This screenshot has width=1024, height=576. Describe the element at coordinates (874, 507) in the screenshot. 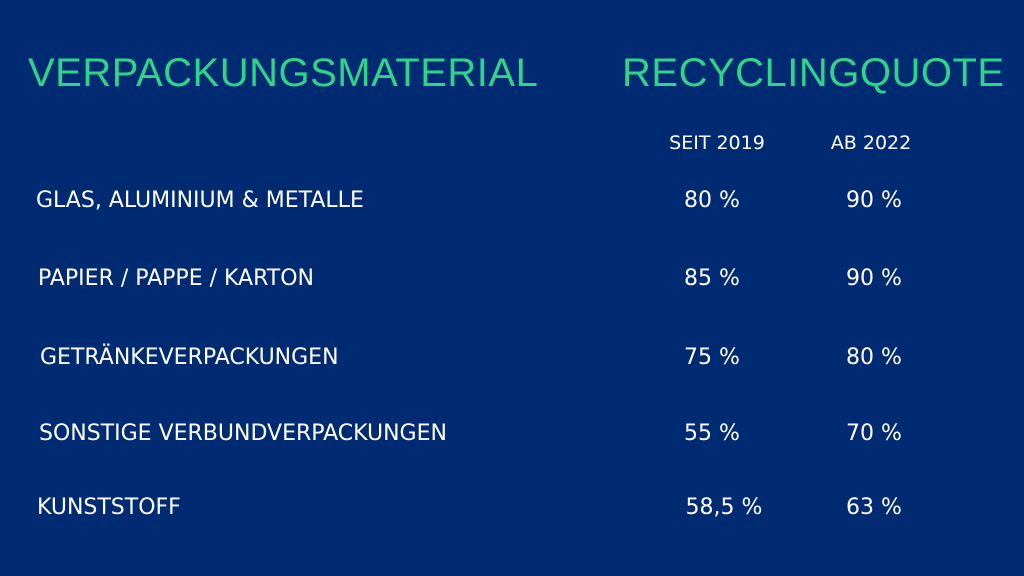

I see `row-value-from-2022: 63 %` at that location.